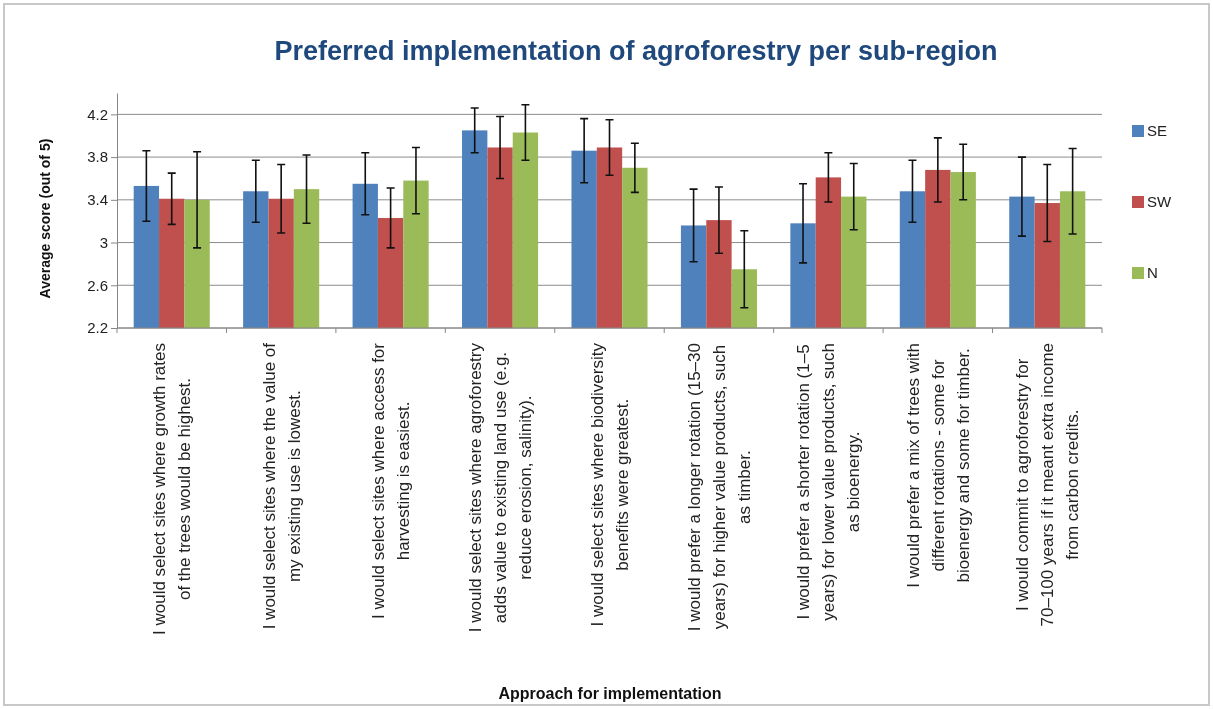 Image resolution: width=1213 pixels, height=709 pixels. I want to click on legend-label: SE, so click(1157, 131).